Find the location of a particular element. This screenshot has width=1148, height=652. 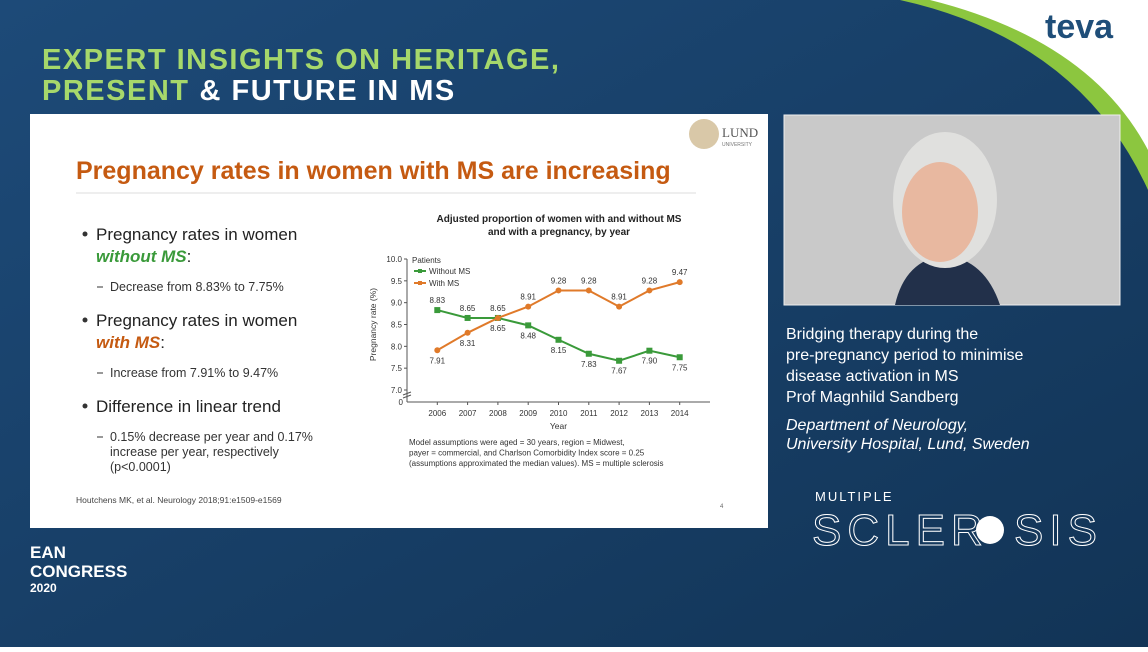

x-tick-label: 2011 is located at coordinates (589, 413).